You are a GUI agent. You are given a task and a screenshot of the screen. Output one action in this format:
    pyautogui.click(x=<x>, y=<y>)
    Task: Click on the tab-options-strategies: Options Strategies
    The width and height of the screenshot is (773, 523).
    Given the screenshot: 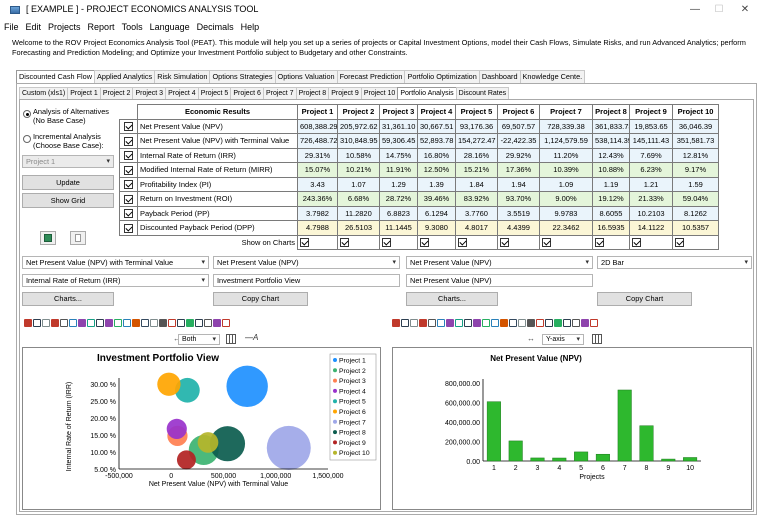 What is the action you would take?
    pyautogui.click(x=242, y=76)
    